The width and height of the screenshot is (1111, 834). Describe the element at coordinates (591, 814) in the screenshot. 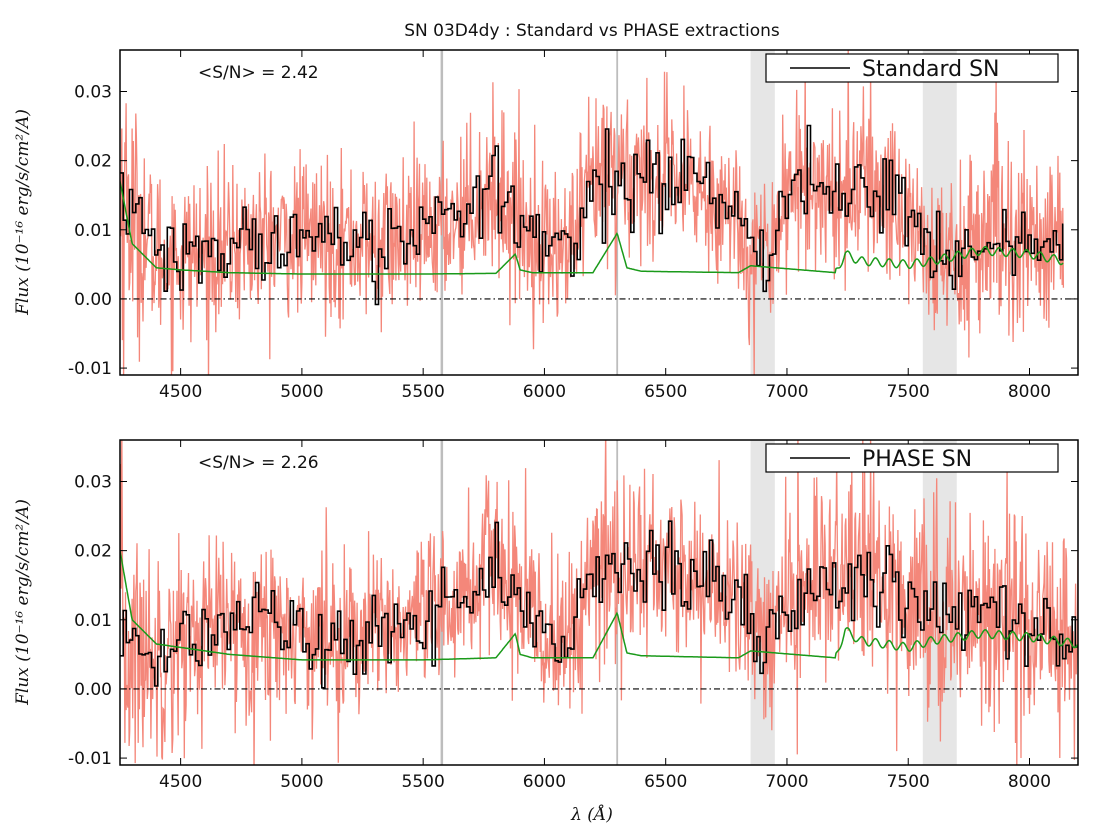

I see `x-axis-label: λ (Å)` at that location.